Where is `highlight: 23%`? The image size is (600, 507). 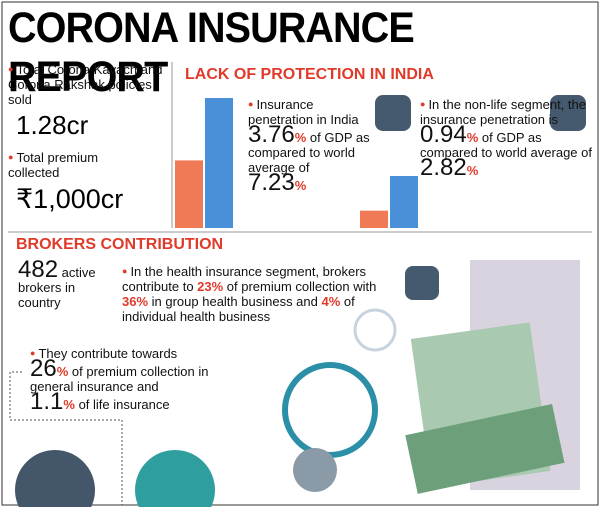
highlight: 23% is located at coordinates (210, 286).